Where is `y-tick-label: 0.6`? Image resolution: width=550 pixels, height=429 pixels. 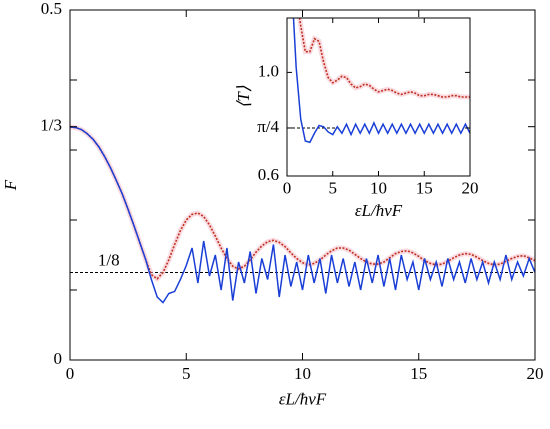
y-tick-label: 0.6 is located at coordinates (268, 174).